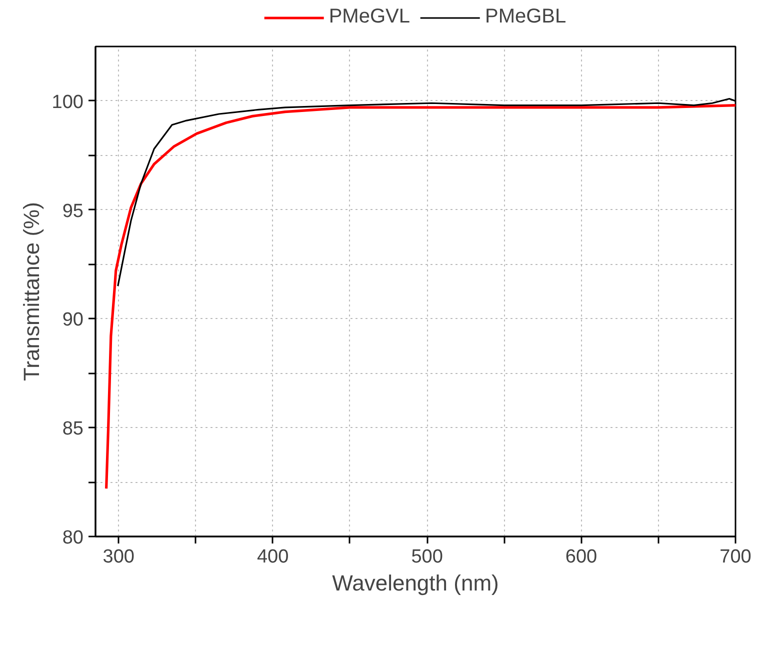 Image resolution: width=774 pixels, height=655 pixels. Describe the element at coordinates (73, 538) in the screenshot. I see `y-tick-label: 80` at that location.